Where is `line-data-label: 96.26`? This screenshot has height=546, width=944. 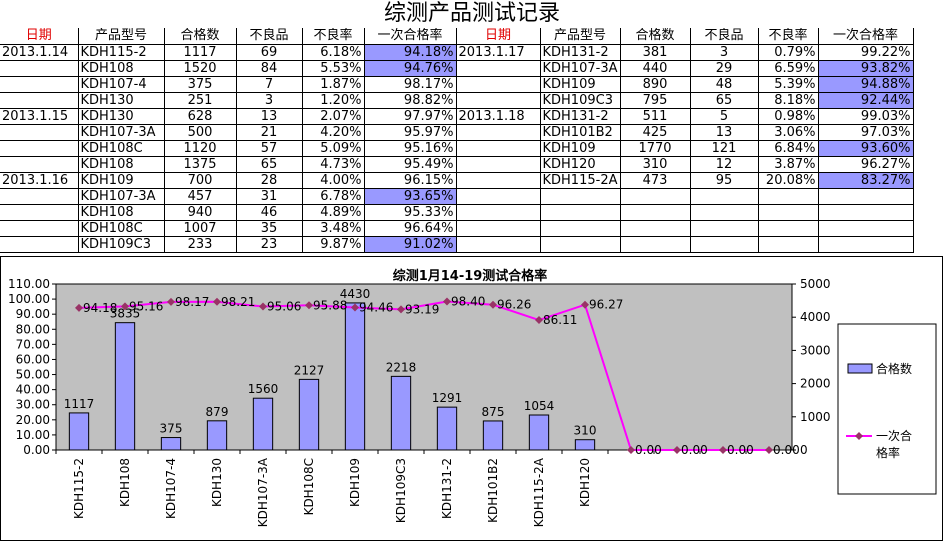
line-data-label: 96.26 is located at coordinates (514, 305).